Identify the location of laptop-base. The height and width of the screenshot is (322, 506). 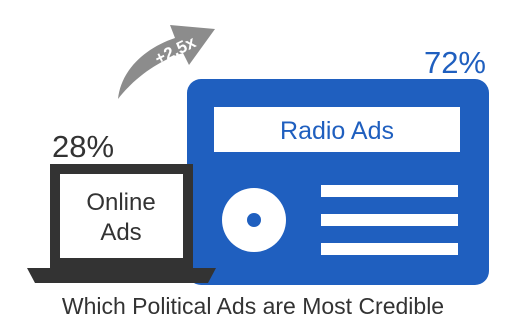
(121, 275).